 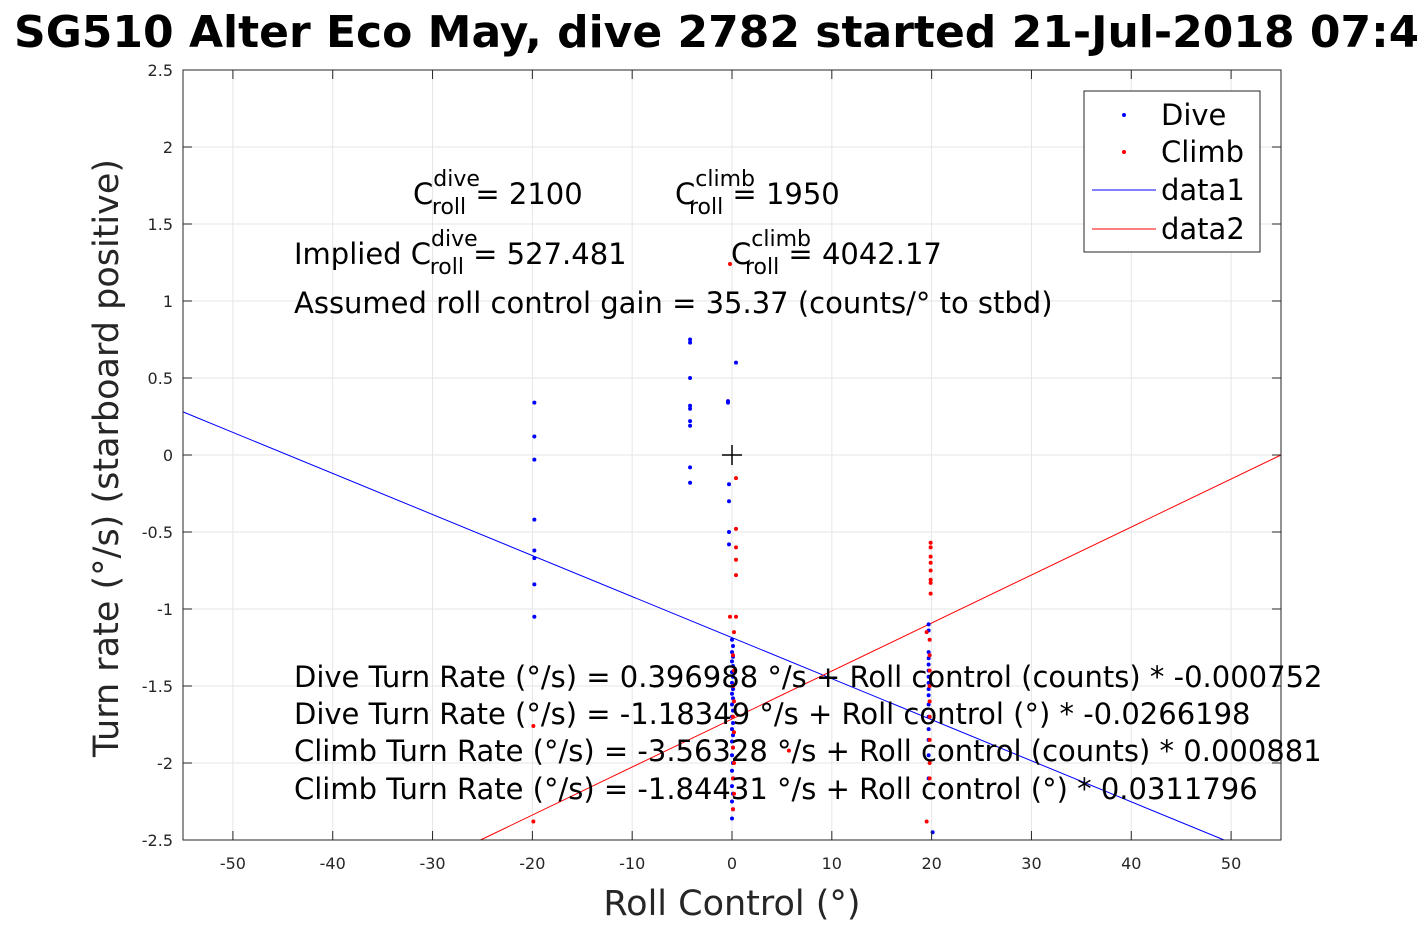 I want to click on x-tick-label: 0, so click(x=732, y=863).